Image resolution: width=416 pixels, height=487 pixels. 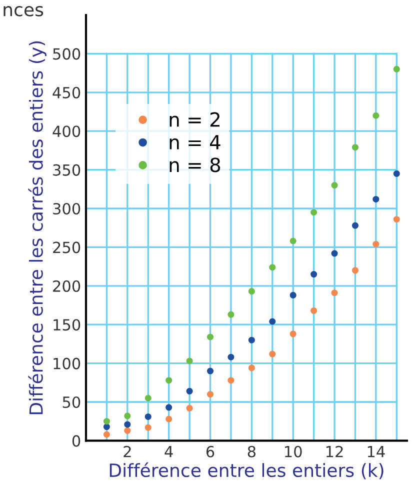 I want to click on y-tick-label: 50, so click(x=71, y=402).